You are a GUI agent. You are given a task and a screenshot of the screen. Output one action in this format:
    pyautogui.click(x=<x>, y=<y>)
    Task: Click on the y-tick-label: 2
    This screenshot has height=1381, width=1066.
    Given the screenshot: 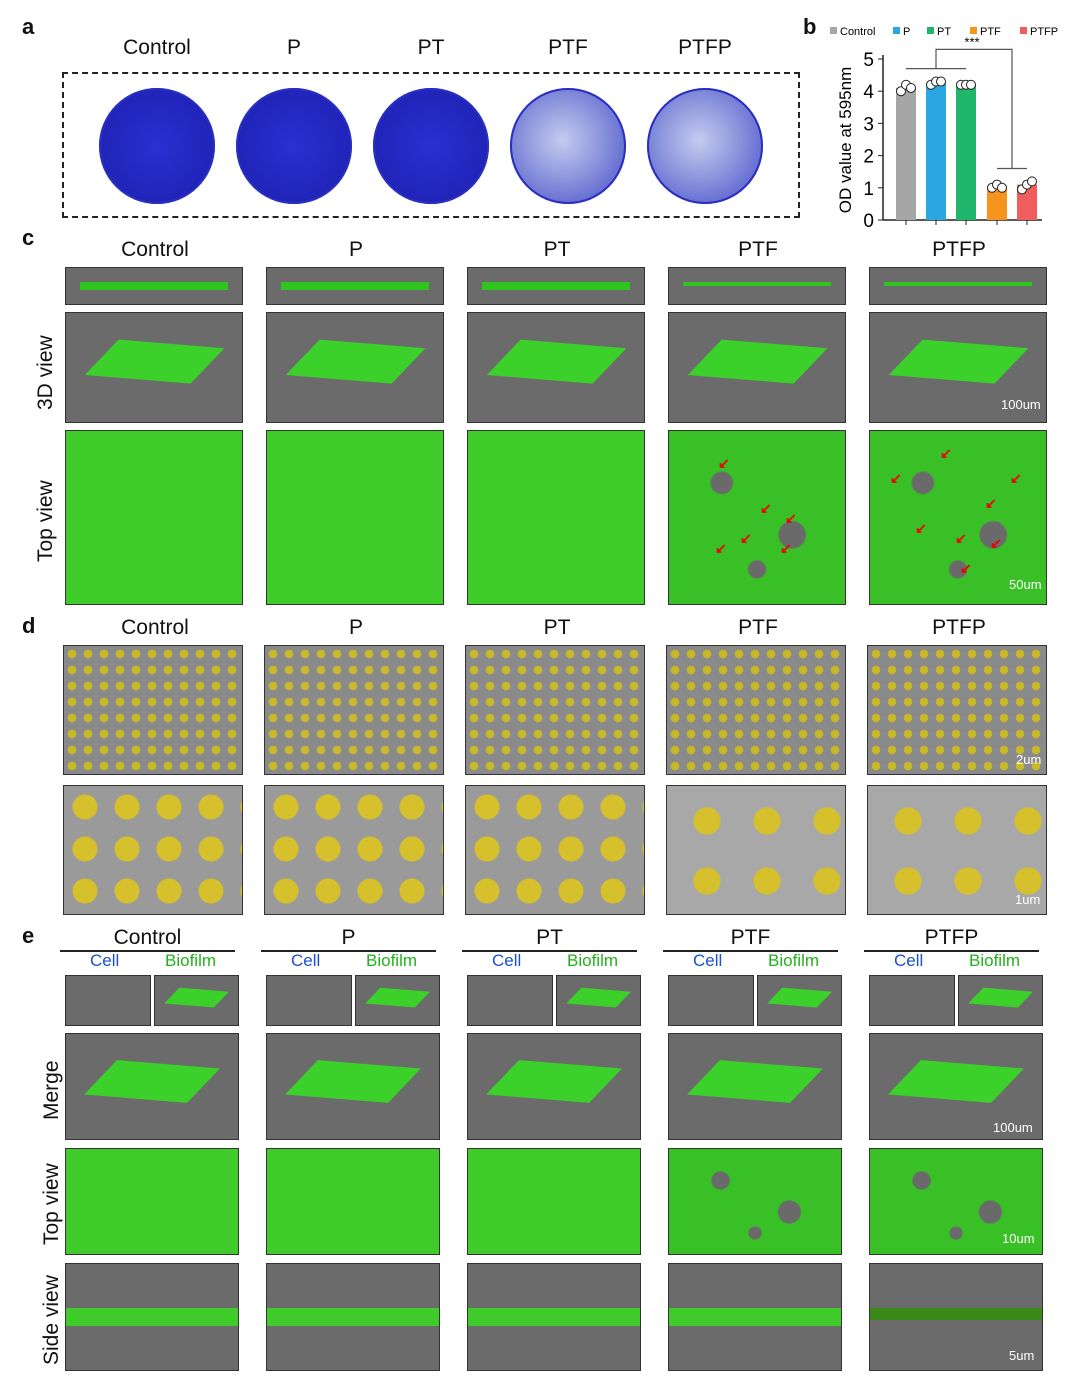 What is the action you would take?
    pyautogui.click(x=868, y=157)
    